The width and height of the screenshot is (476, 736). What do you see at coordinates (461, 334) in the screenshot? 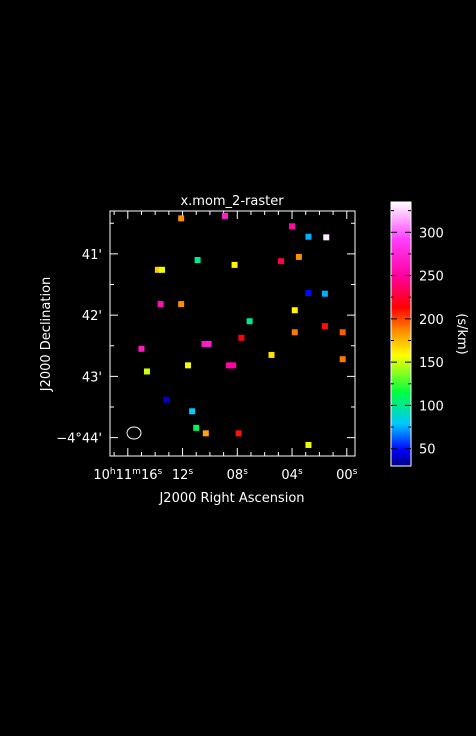
I see `colorbar-label: (s/km)` at bounding box center [461, 334].